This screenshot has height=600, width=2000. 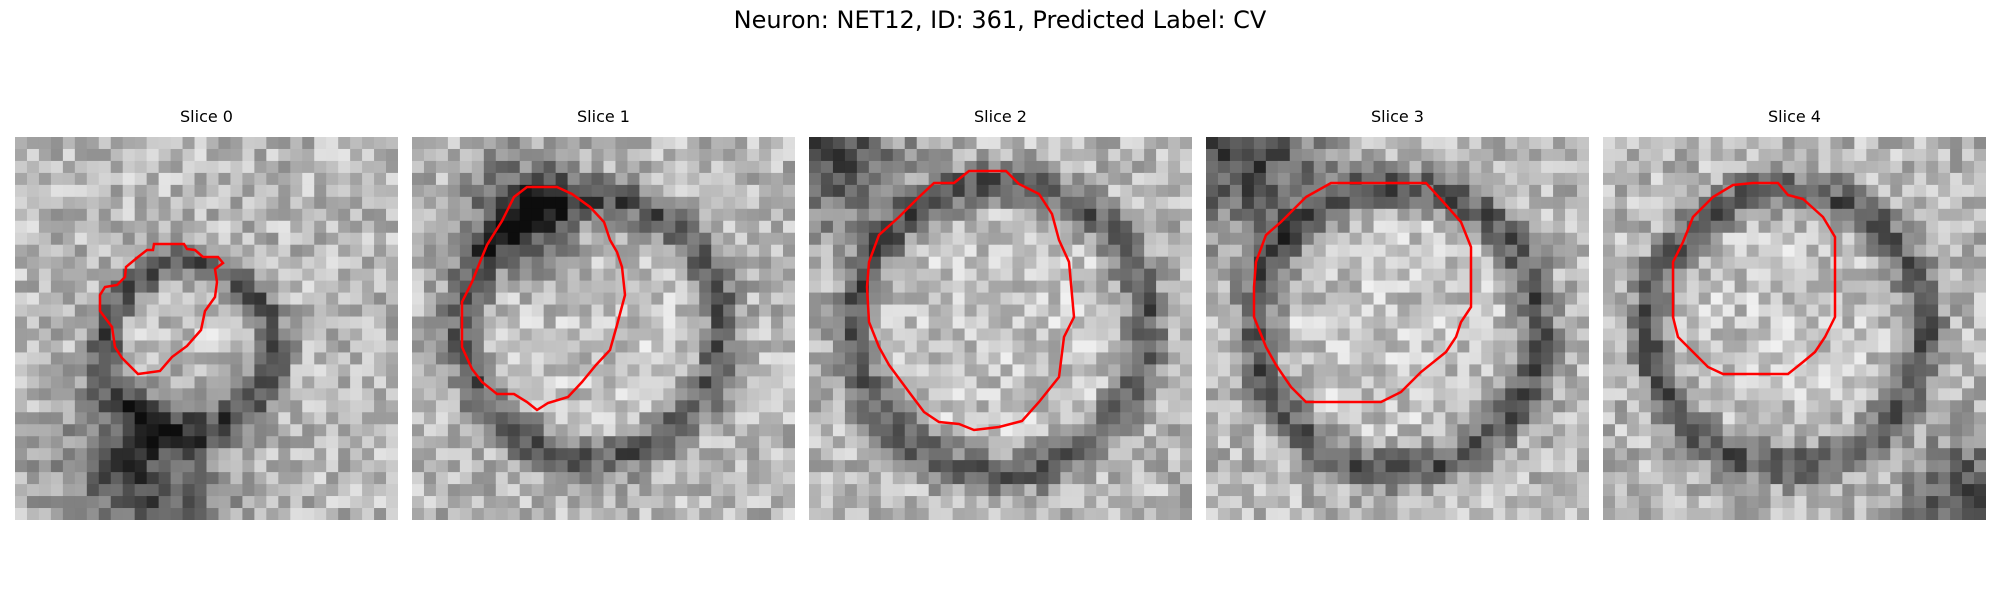 What do you see at coordinates (603, 116) in the screenshot?
I see `slice-title: Slice 1` at bounding box center [603, 116].